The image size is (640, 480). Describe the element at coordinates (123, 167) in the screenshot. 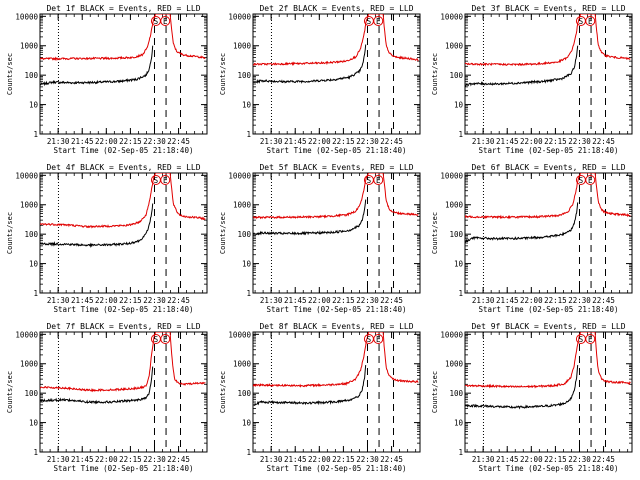

I see `panel-title: Det 4f BLACK = Events, RED = LLD` at that location.